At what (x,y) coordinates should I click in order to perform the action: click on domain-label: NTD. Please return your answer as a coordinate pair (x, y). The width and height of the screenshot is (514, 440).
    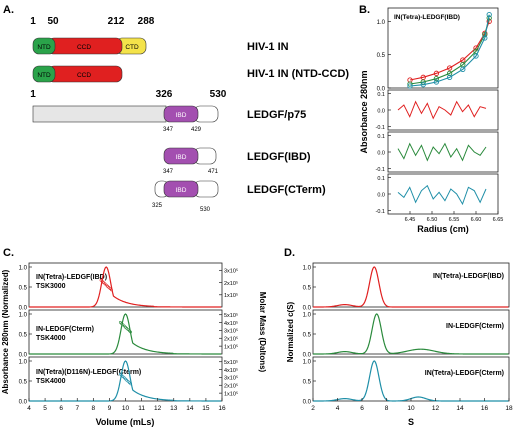
    Looking at the image, I should click on (44, 75).